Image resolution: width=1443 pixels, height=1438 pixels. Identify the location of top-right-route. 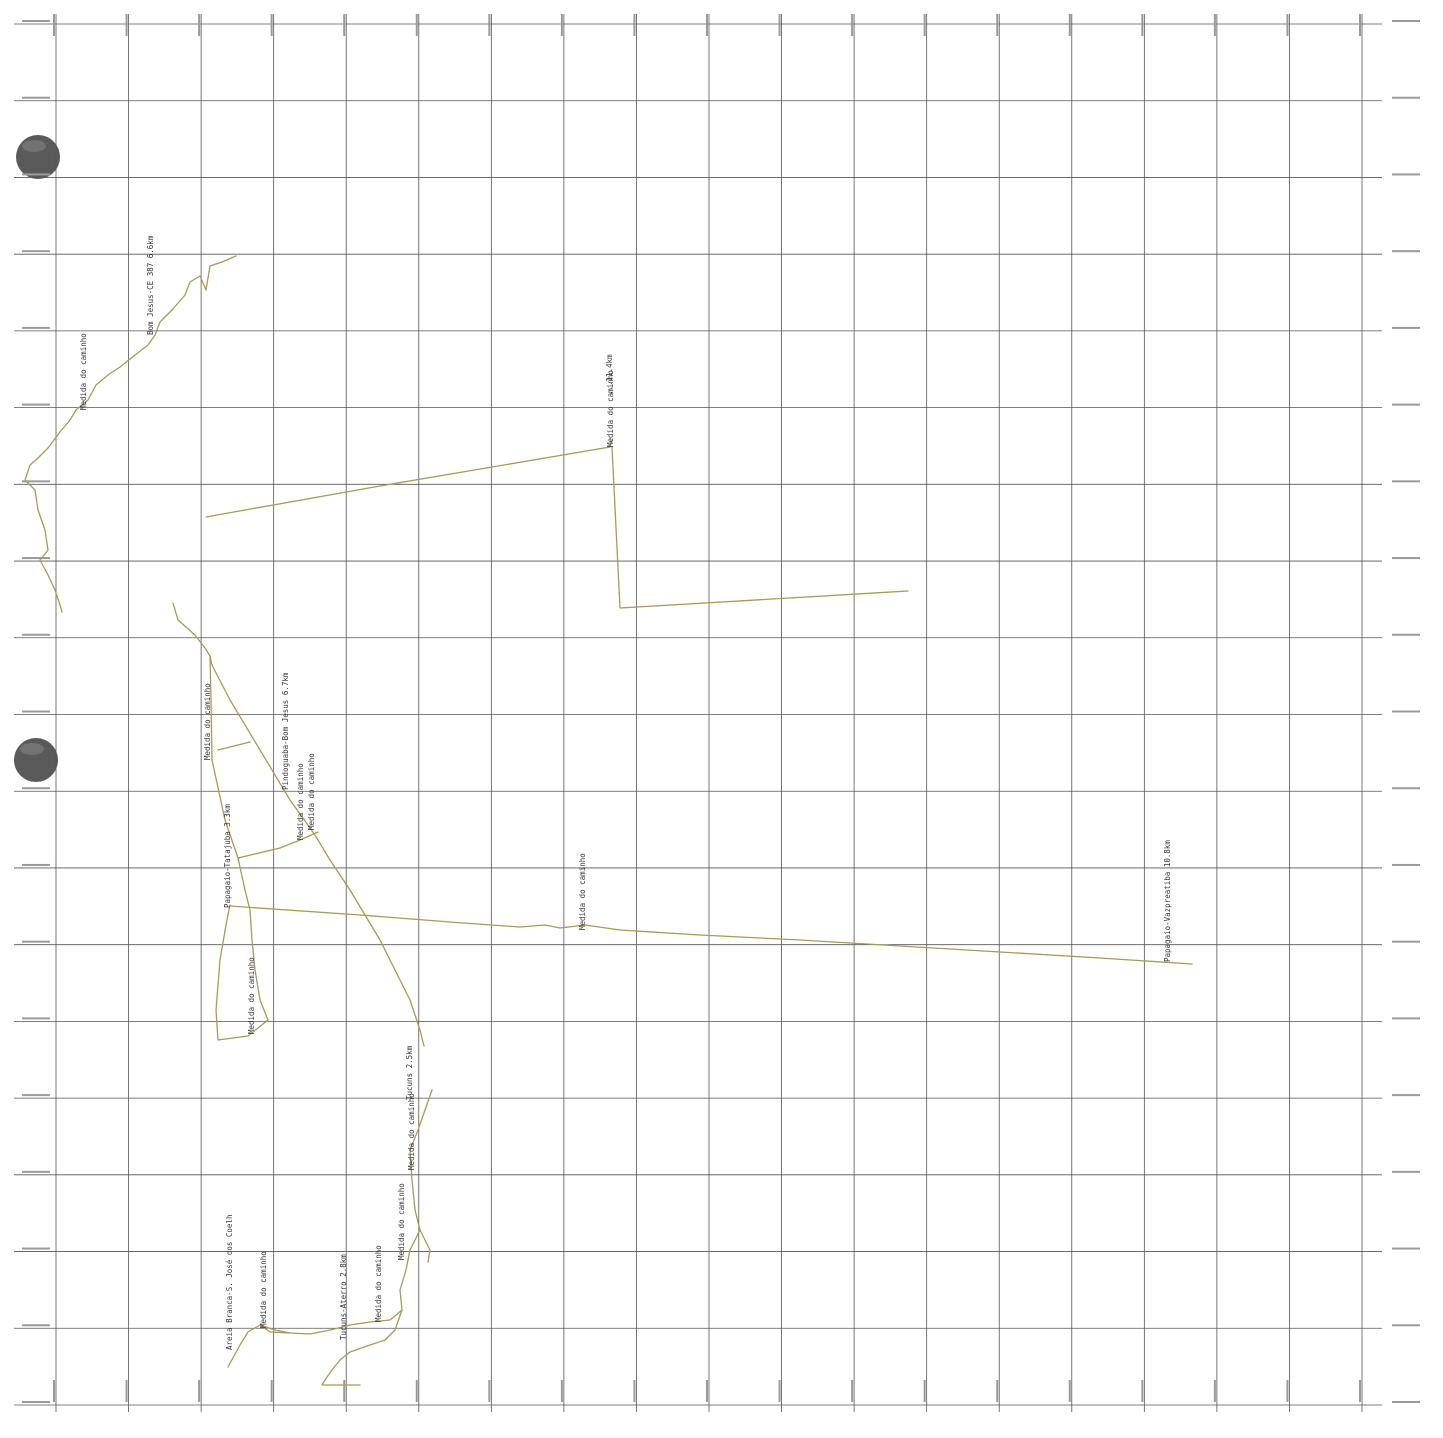
(760, 527).